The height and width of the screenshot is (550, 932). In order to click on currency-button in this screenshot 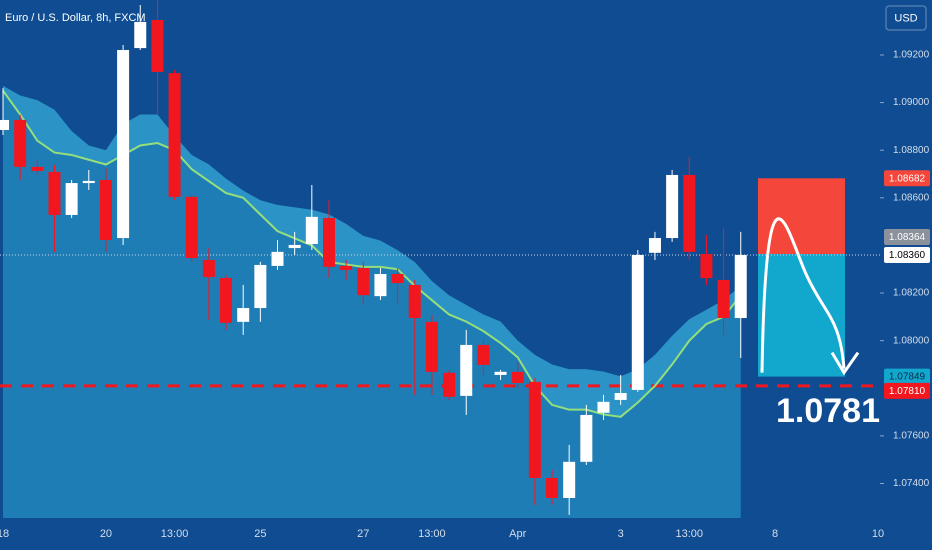, I will do `click(906, 18)`.